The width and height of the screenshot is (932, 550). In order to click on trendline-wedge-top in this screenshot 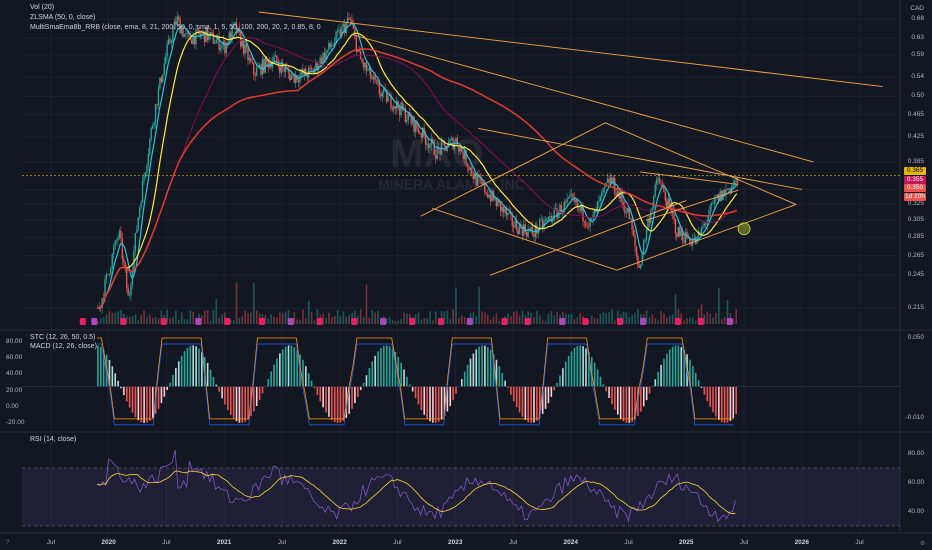, I will do `click(701, 163)`.